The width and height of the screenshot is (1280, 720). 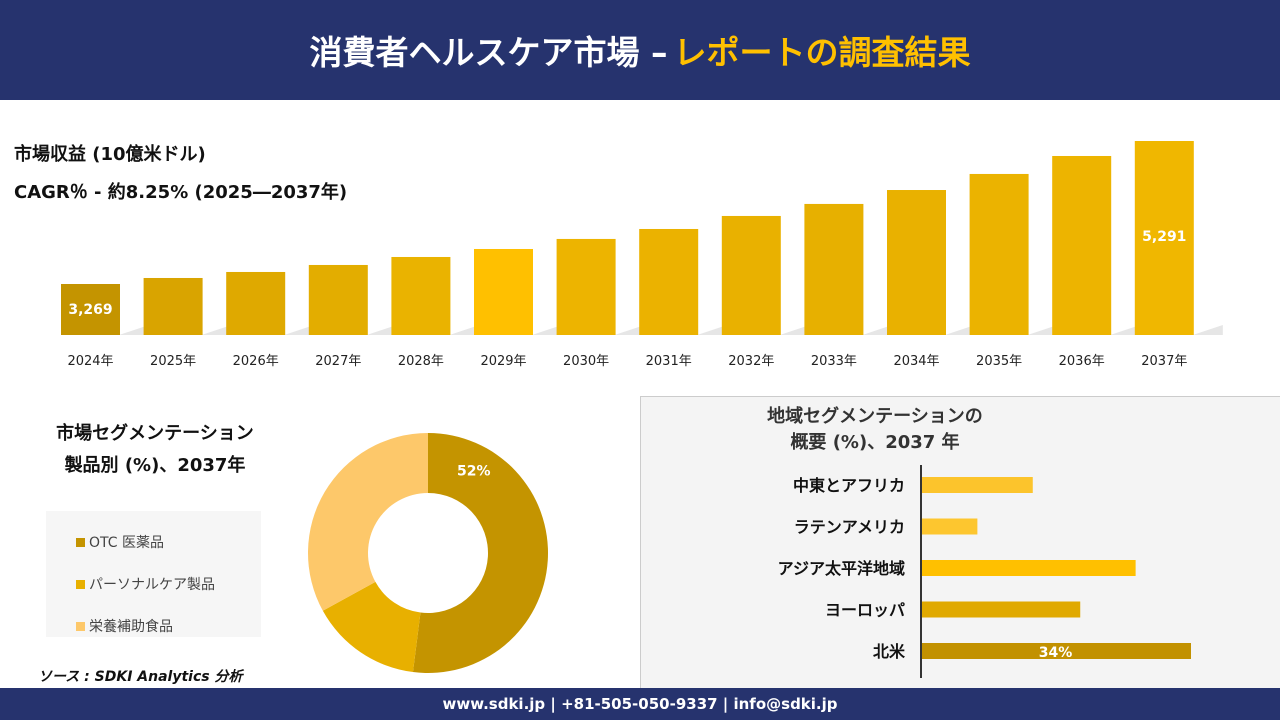 I want to click on bar-2025年, so click(x=173, y=306).